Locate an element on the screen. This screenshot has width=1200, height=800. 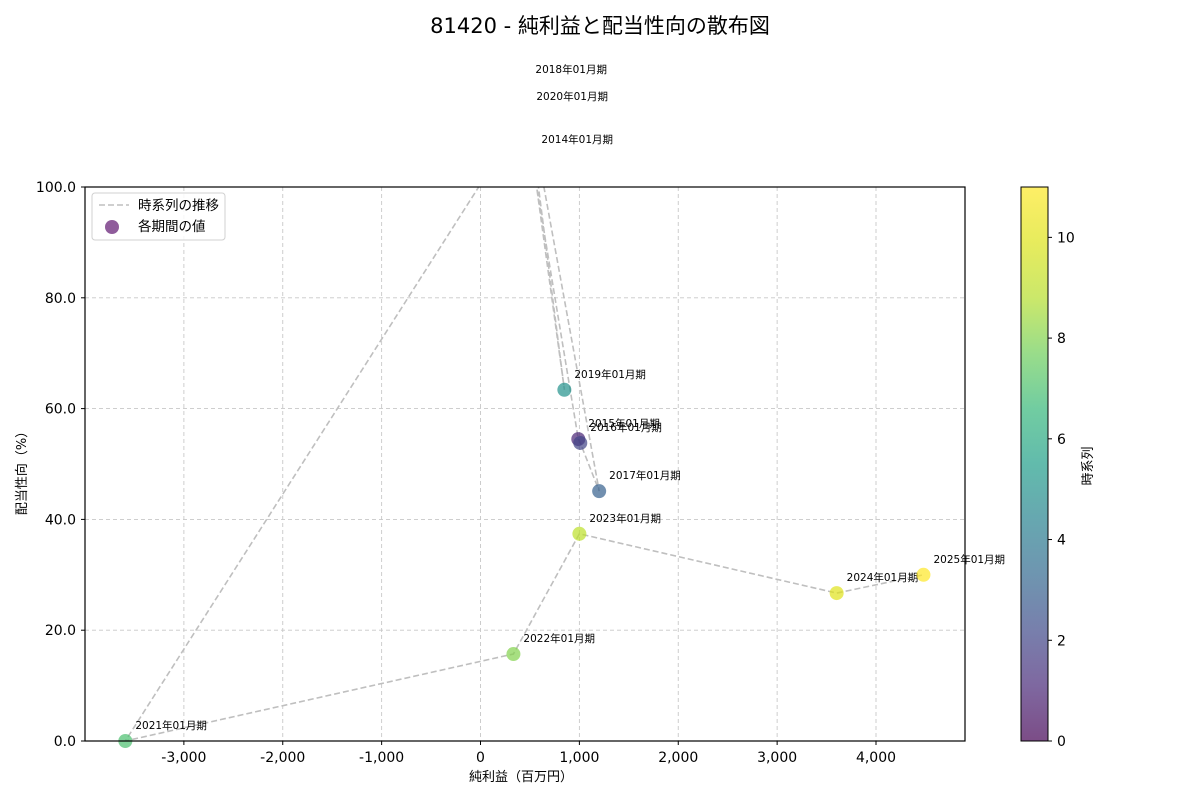
point-label: 2024年01月期 is located at coordinates (883, 577).